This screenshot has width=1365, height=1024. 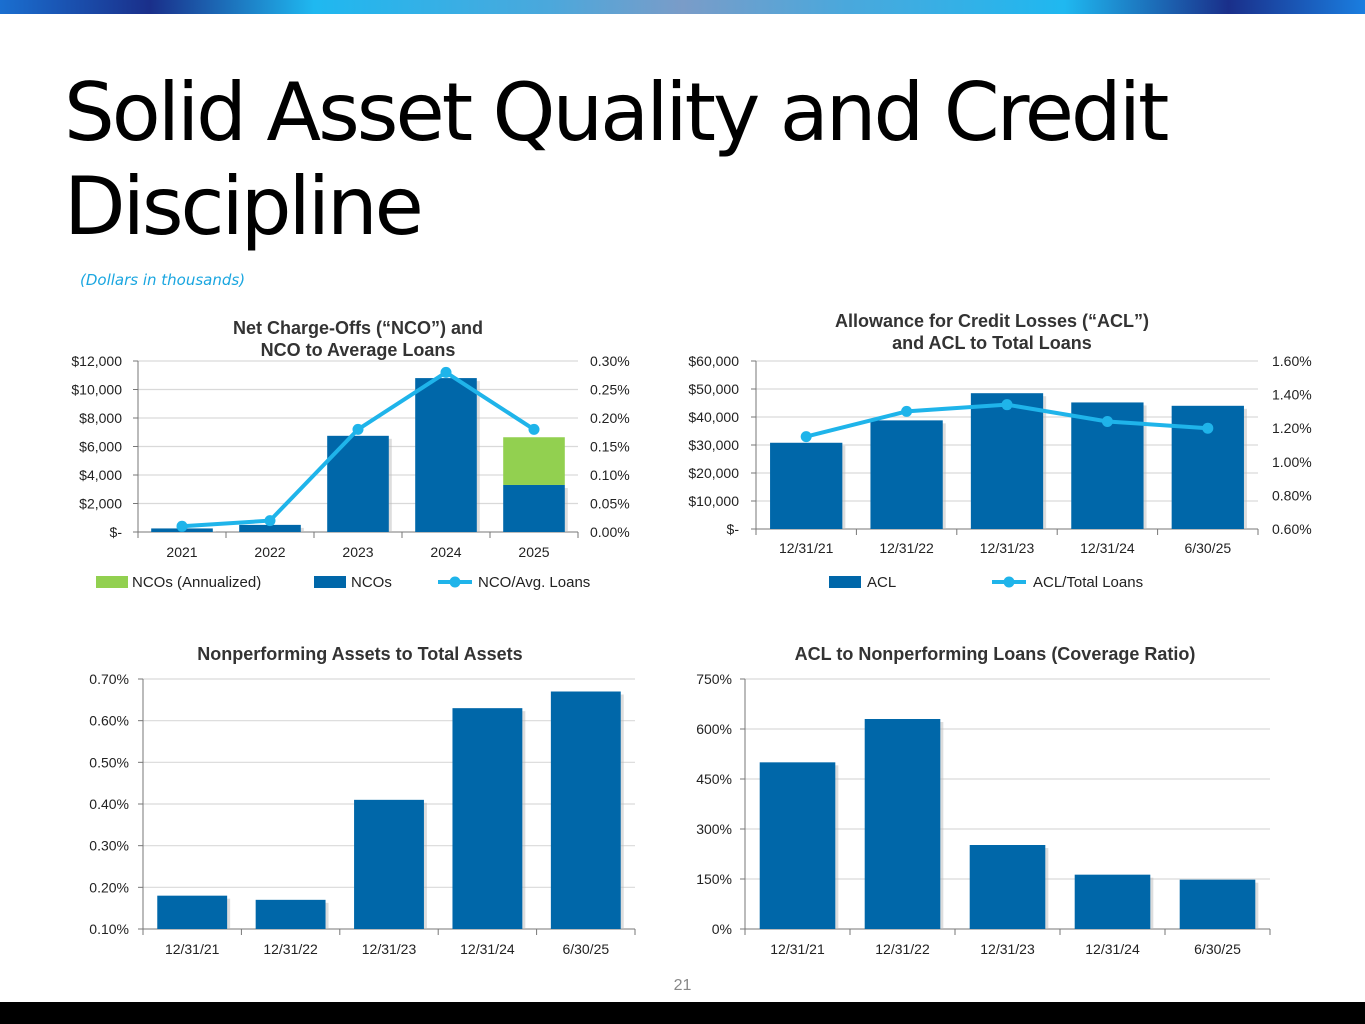 I want to click on y2-tick-label: 0.80%, so click(x=1292, y=495).